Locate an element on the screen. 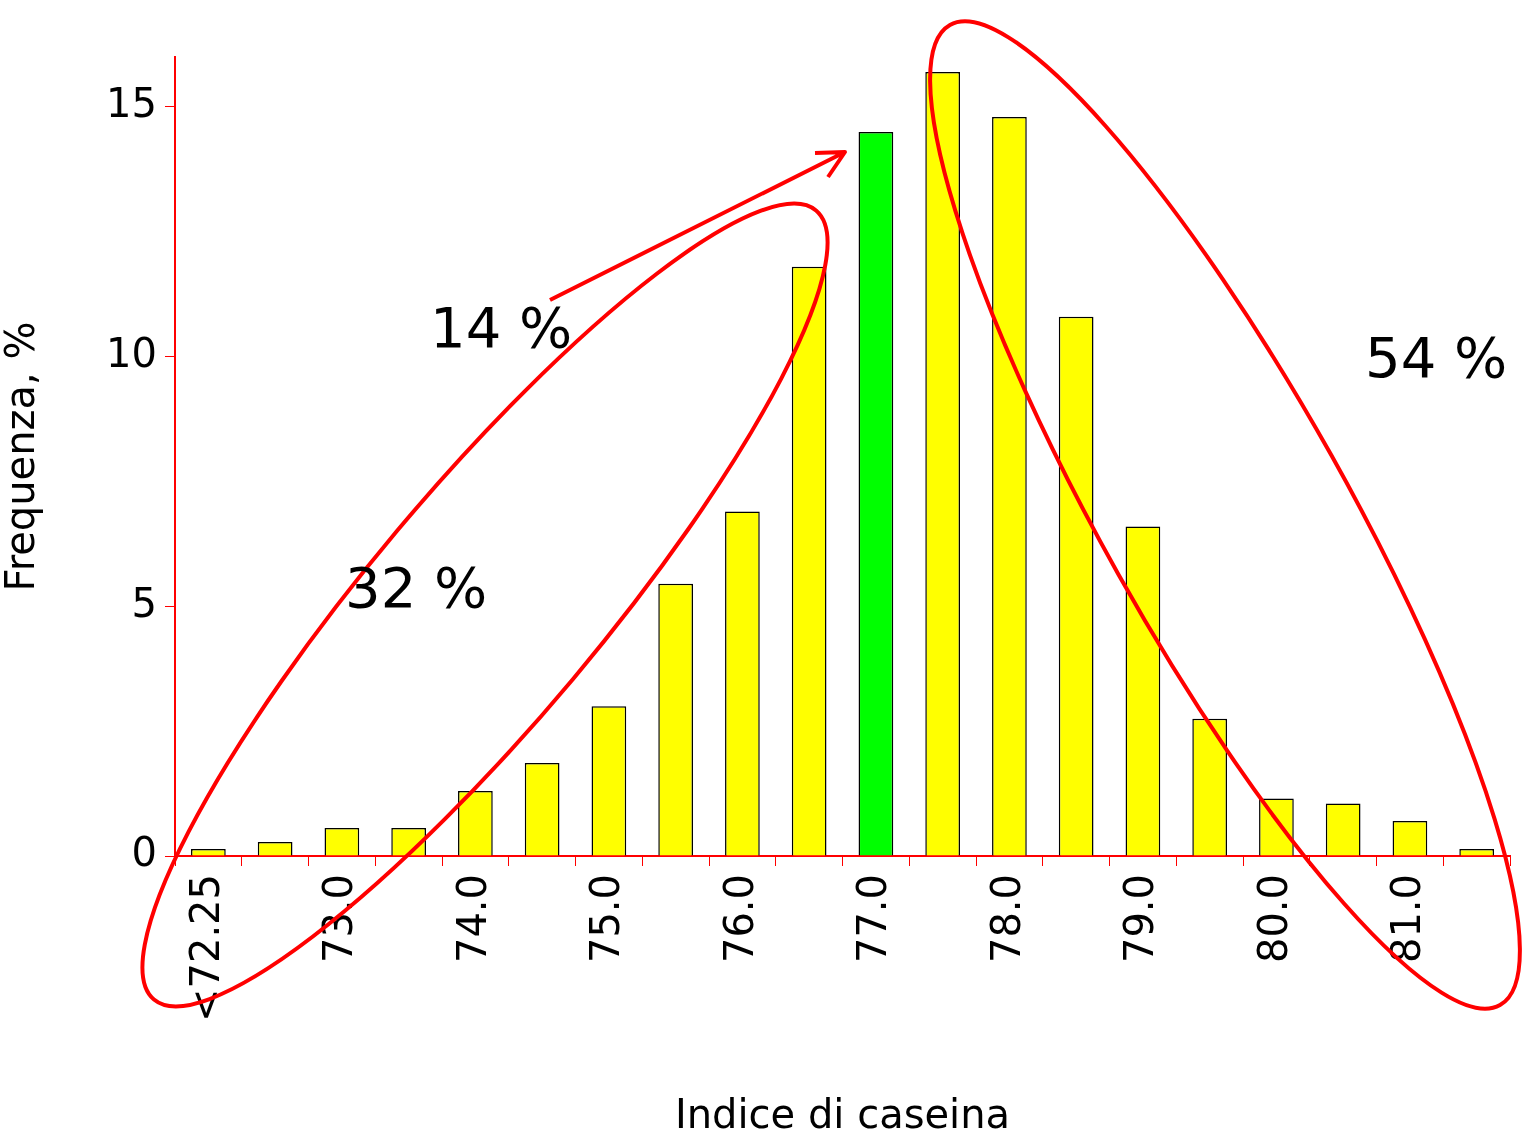 This screenshot has height=1142, width=1533. y-axis-title: Frequenza, % is located at coordinates (22, 456).